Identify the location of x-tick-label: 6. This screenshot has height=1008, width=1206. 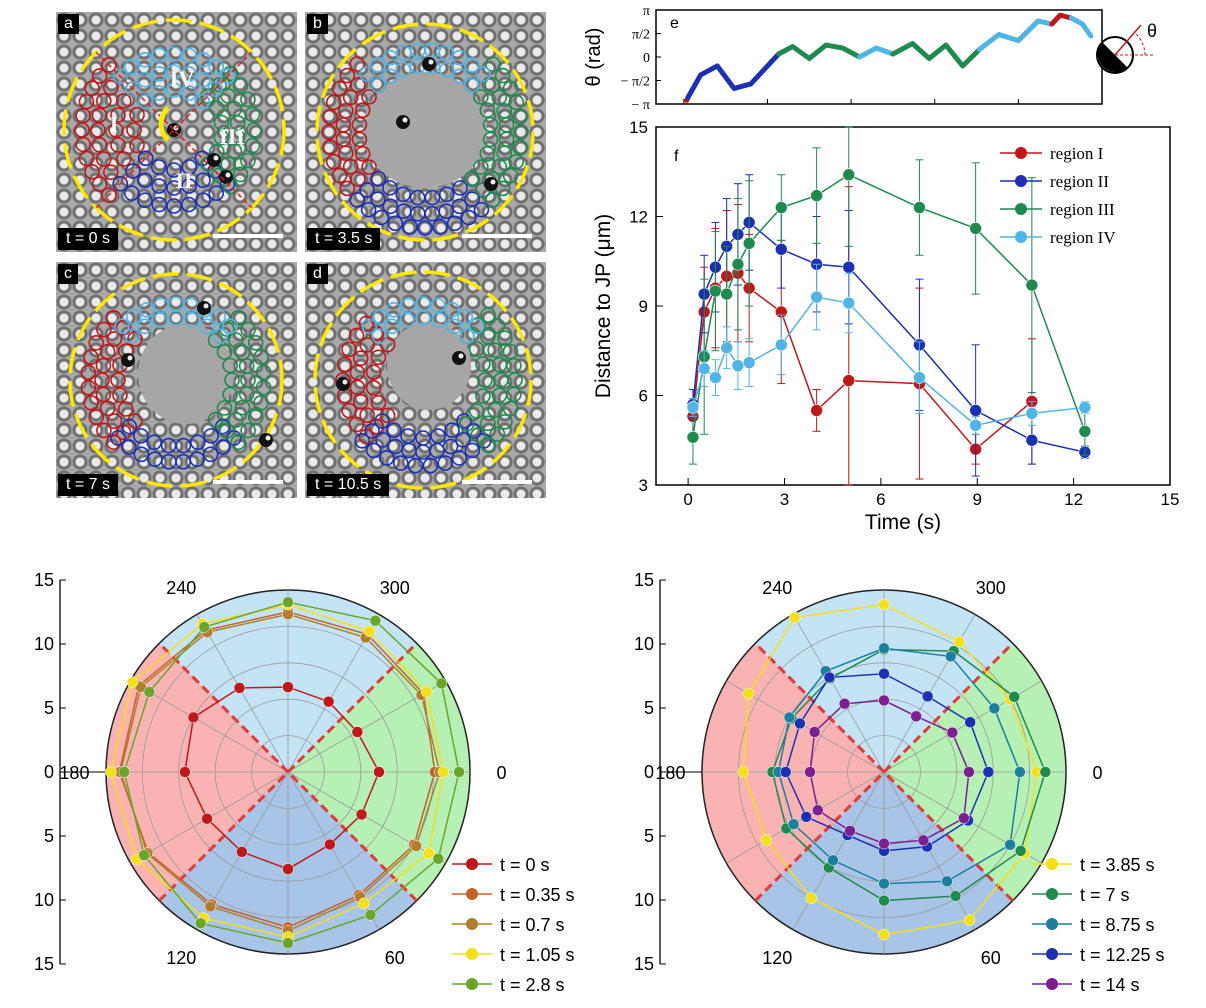
(880, 499).